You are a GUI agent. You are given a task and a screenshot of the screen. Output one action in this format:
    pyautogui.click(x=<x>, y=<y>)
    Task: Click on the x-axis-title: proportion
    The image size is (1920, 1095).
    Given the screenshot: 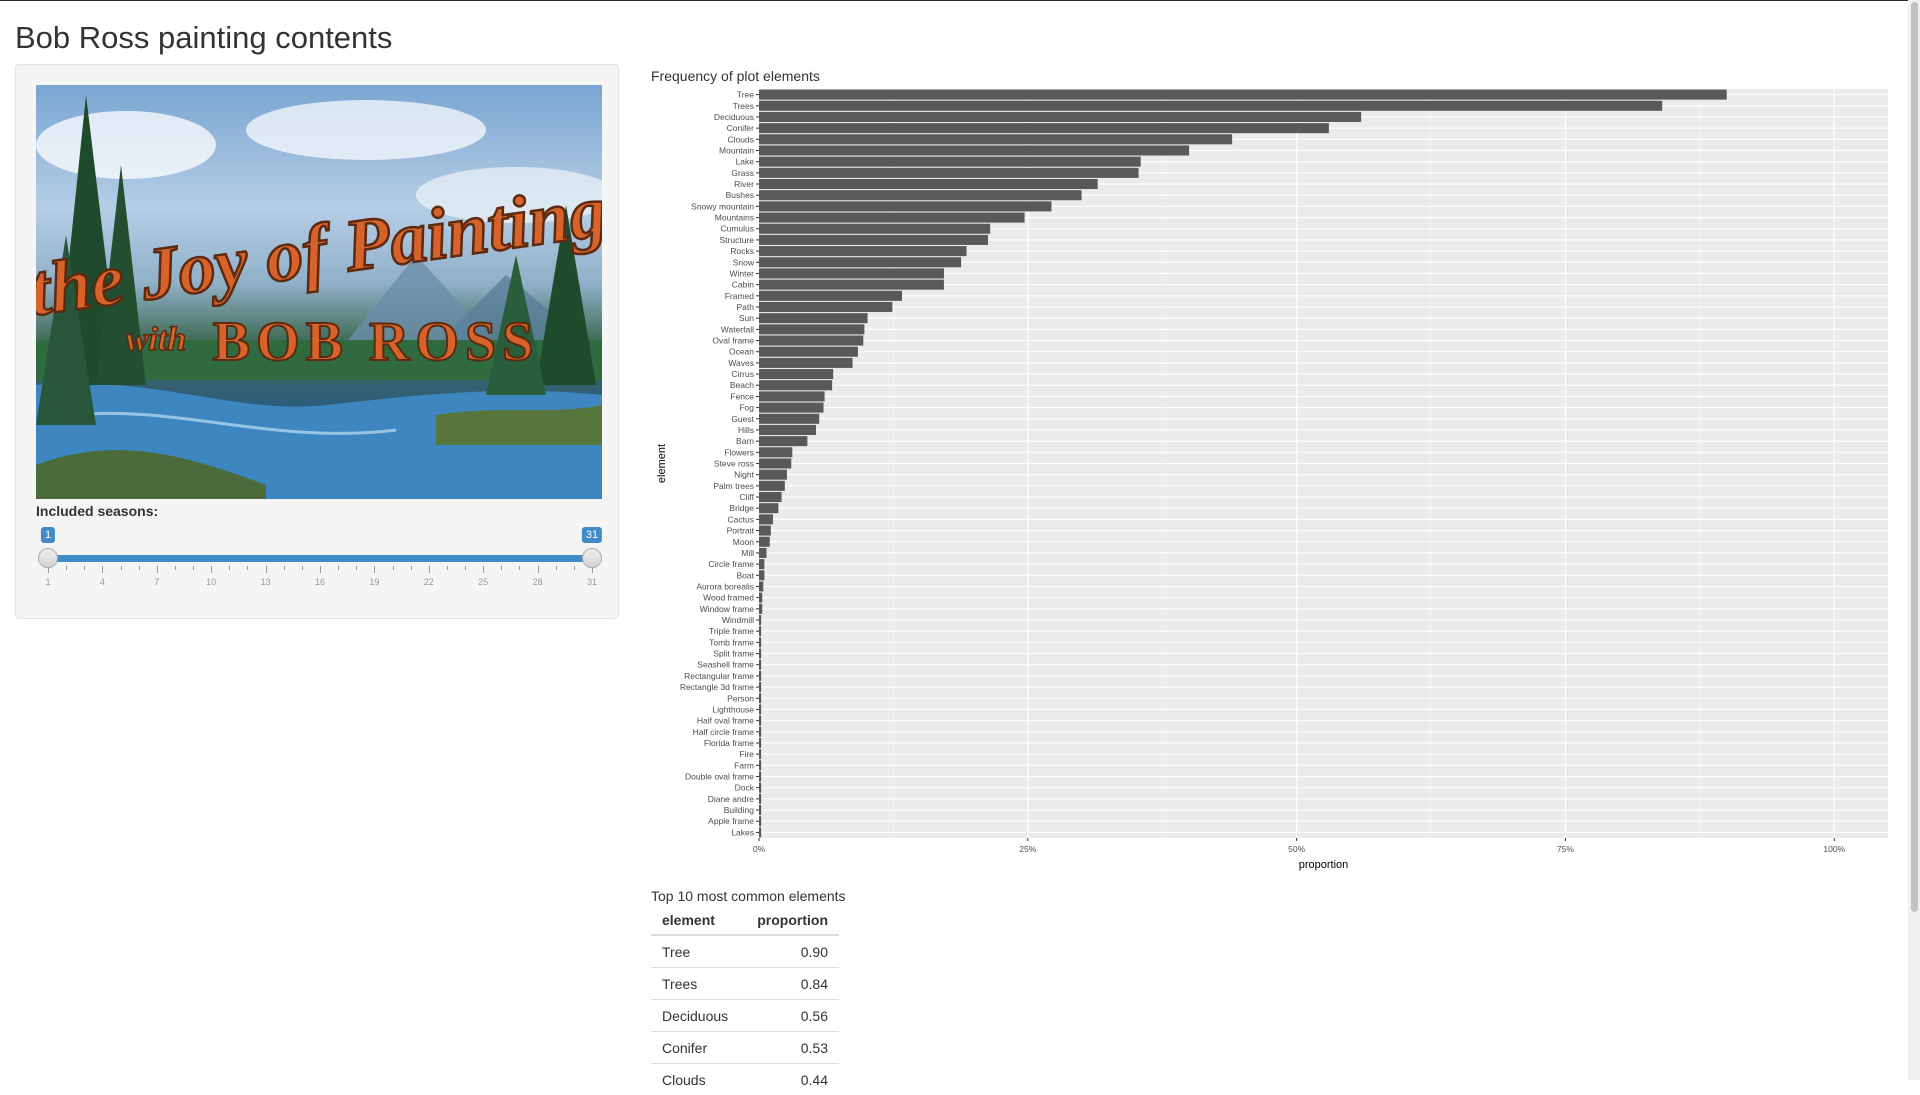 What is the action you would take?
    pyautogui.click(x=1324, y=865)
    